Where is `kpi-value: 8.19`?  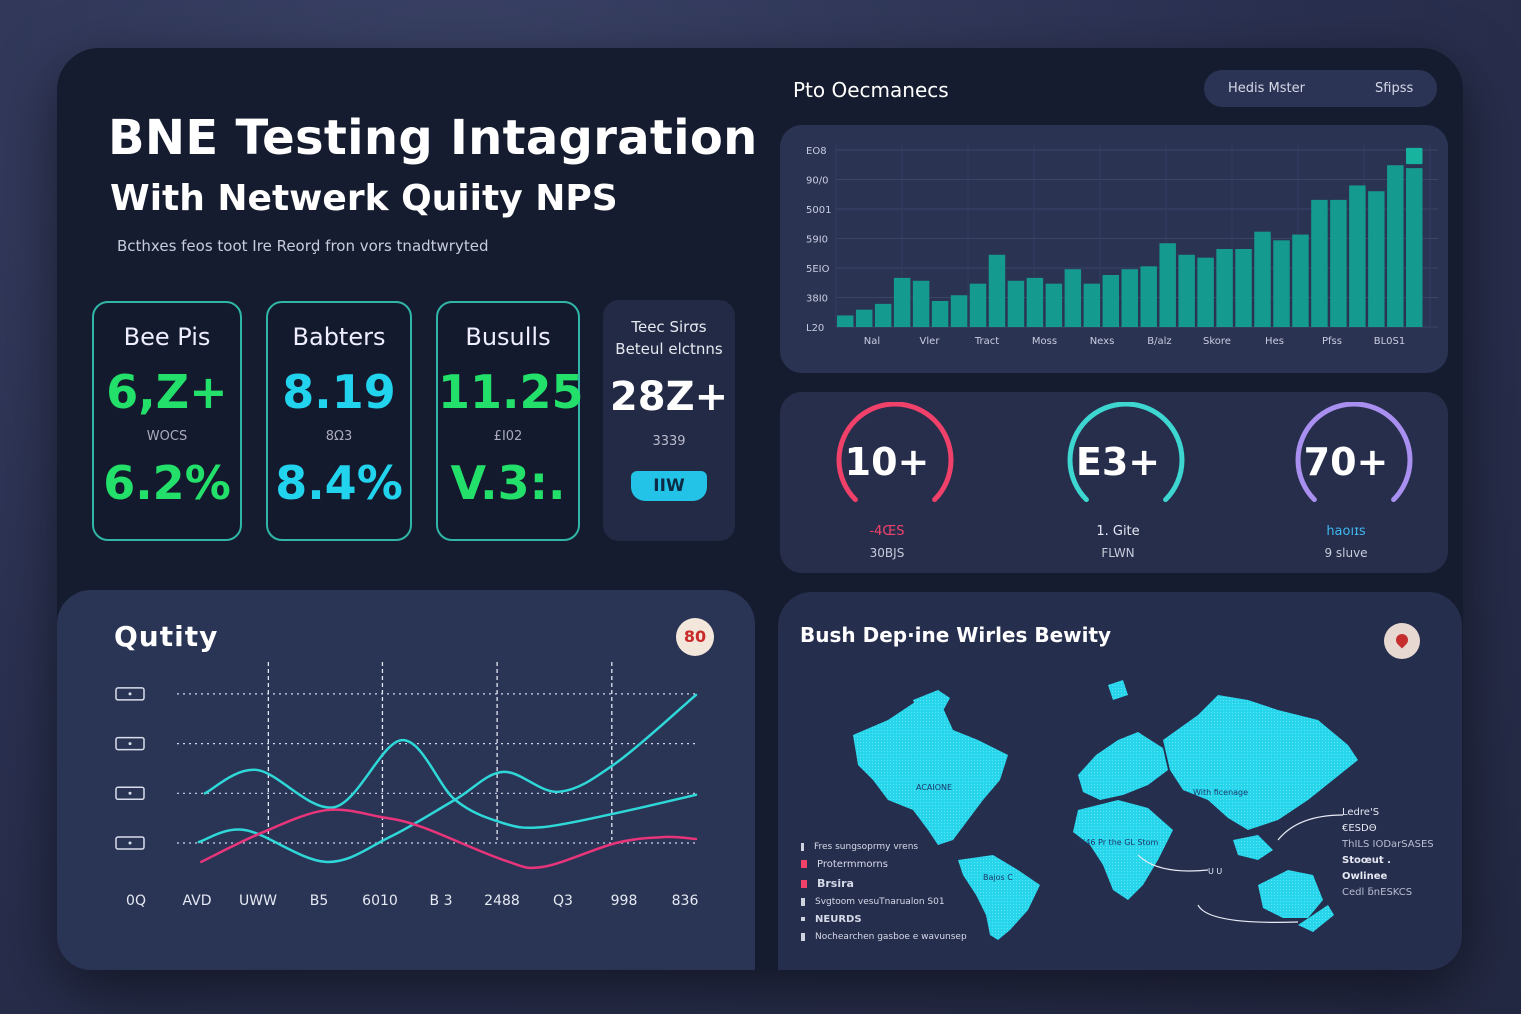
kpi-value: 8.19 is located at coordinates (339, 392).